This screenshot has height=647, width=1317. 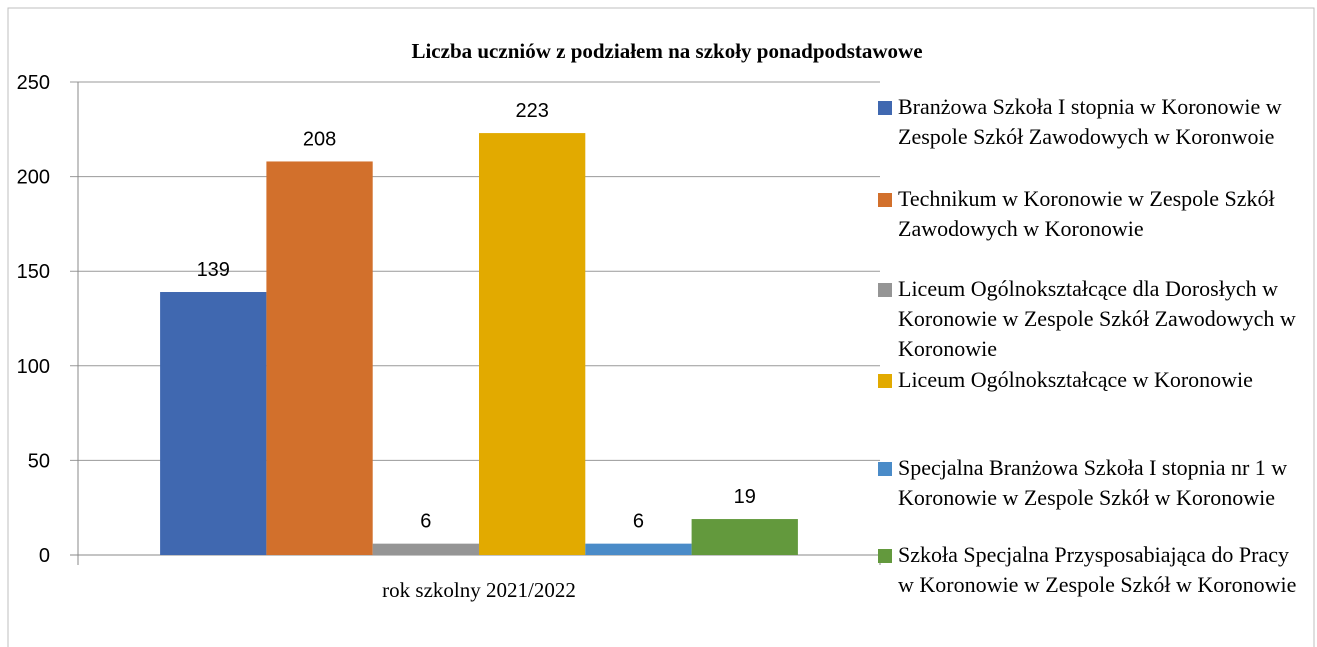 I want to click on legend-item: Liceum Ogólnokształcące w Koronowie, so click(x=1088, y=380).